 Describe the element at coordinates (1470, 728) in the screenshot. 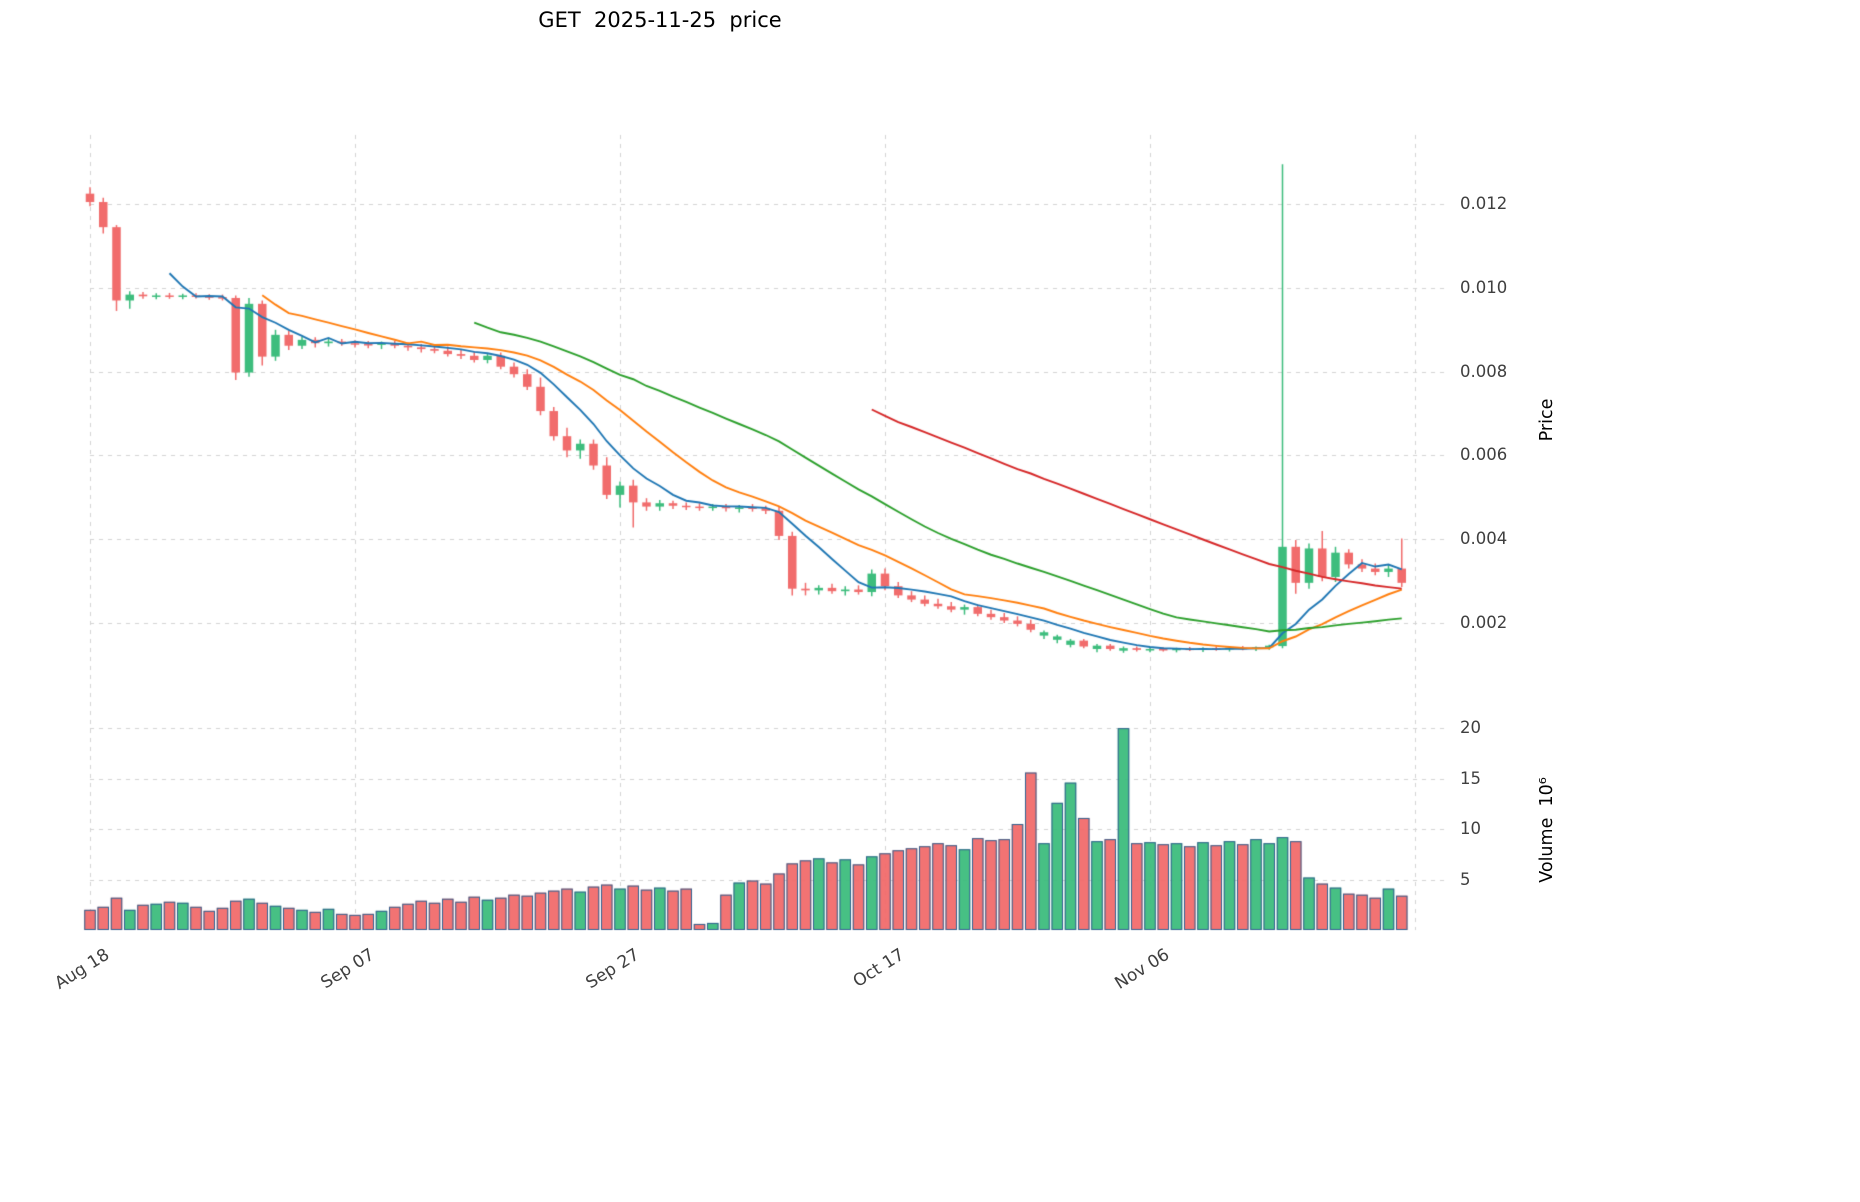

I see `volume-tick-label: 20` at that location.